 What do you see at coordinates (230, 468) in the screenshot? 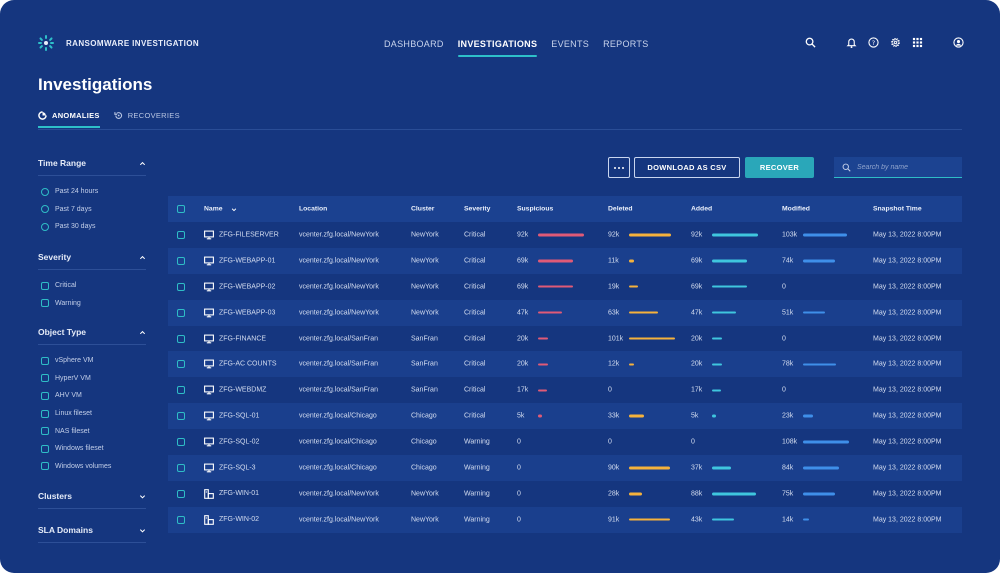
I see `row-name: ZFG-SQL-3` at bounding box center [230, 468].